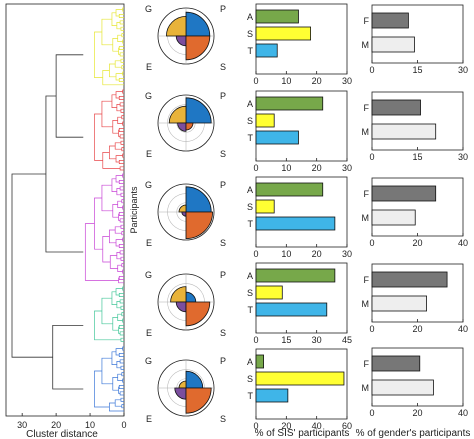 This screenshot has width=474, height=439. I want to click on polar-chart-5: G P E S, so click(185, 390).